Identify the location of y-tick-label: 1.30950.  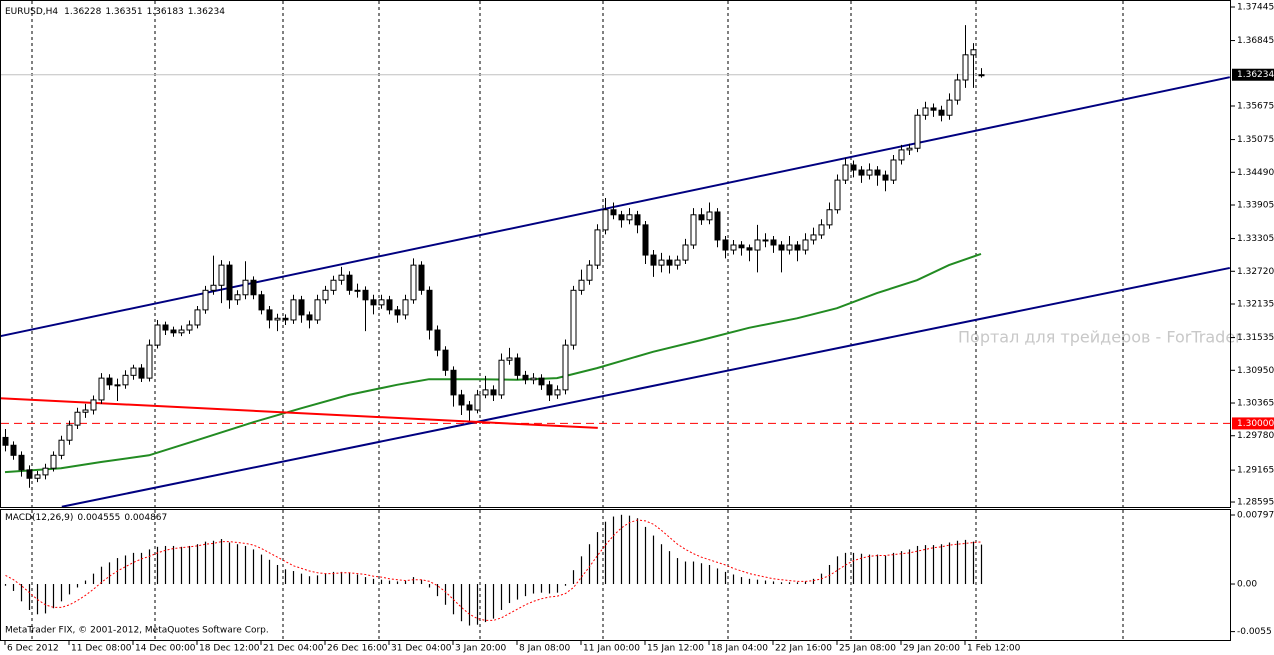
(1255, 371).